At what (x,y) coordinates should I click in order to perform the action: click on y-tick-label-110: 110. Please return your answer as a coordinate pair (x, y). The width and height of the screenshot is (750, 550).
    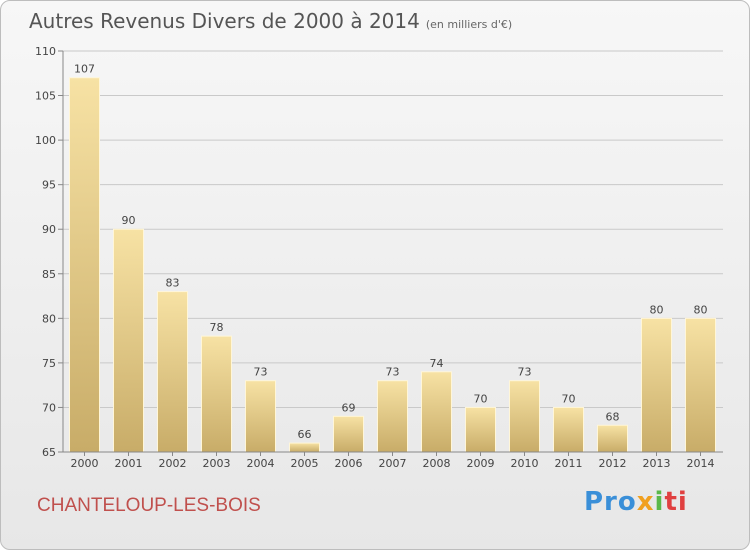
    Looking at the image, I should click on (45, 51).